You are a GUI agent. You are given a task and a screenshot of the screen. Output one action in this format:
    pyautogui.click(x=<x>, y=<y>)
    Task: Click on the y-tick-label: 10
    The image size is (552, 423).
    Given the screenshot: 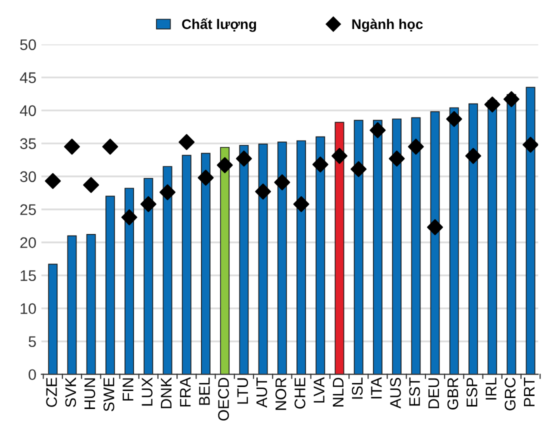 What is the action you would take?
    pyautogui.click(x=28, y=308)
    